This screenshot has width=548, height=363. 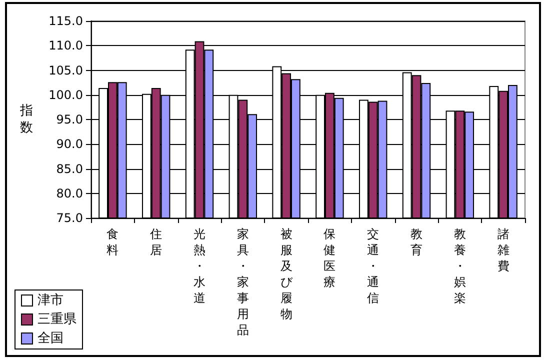 I want to click on y-tick-label: 105.0, so click(x=65, y=70).